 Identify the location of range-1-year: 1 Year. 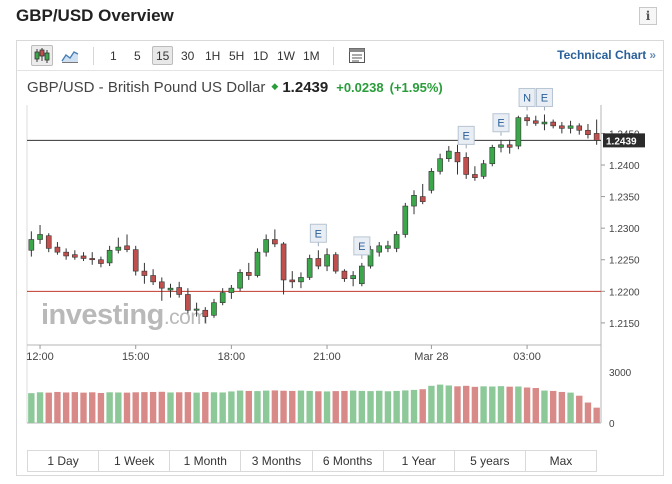
(419, 461).